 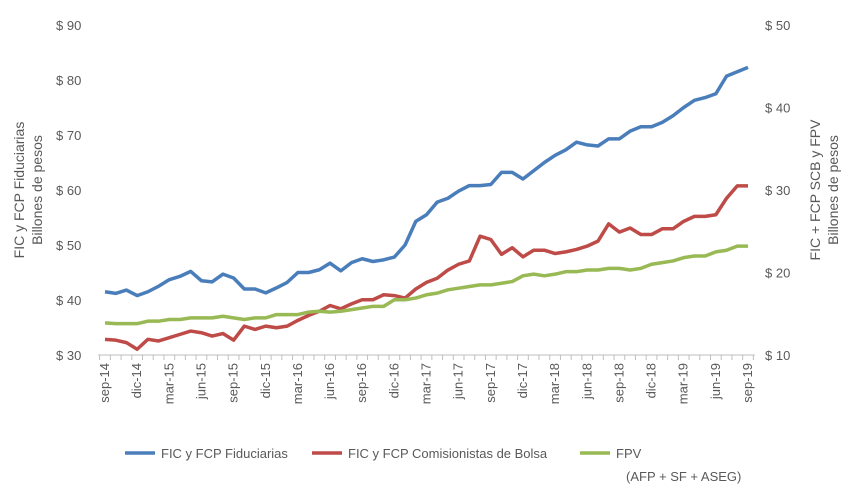 I want to click on x-tick-label: jun-17, so click(x=458, y=381).